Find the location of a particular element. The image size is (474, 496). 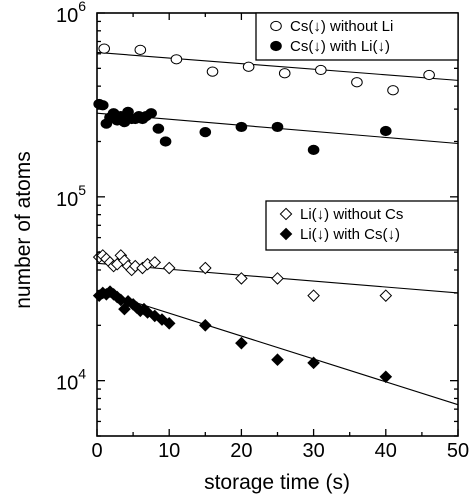

legend-label: Li(↓) without Cs is located at coordinates (351, 214).